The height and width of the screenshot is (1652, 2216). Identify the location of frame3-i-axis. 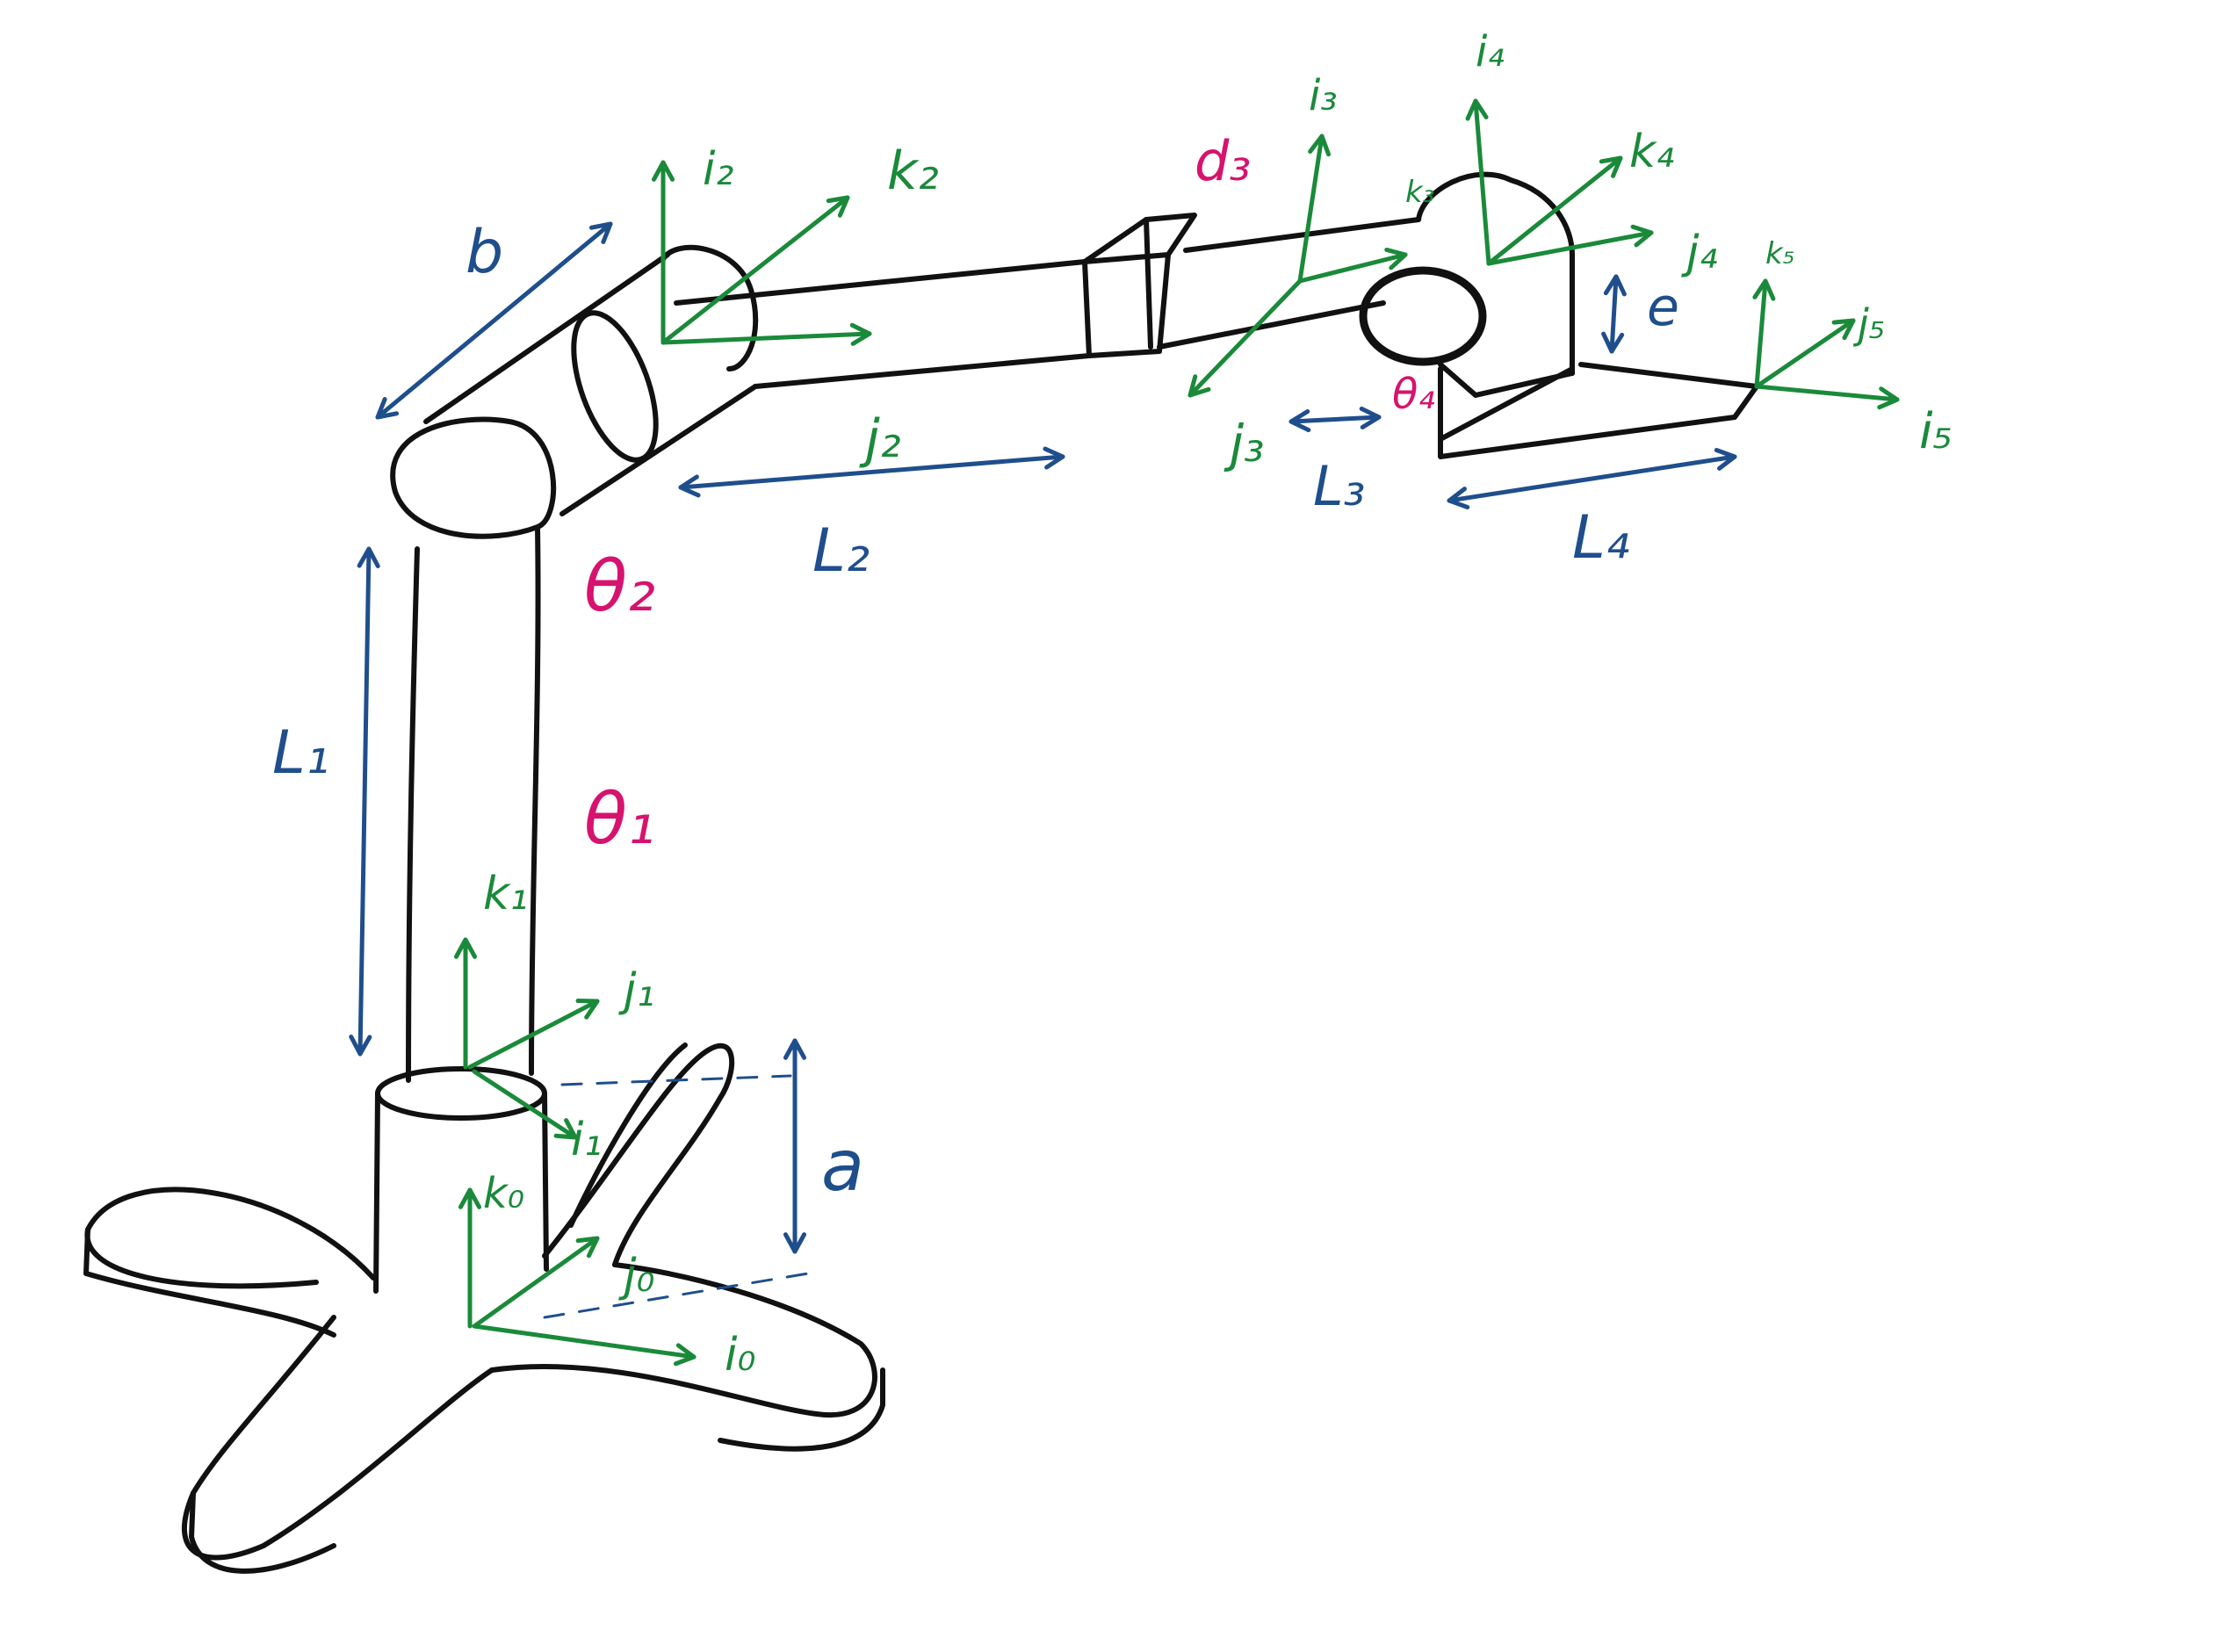
(1314, 208).